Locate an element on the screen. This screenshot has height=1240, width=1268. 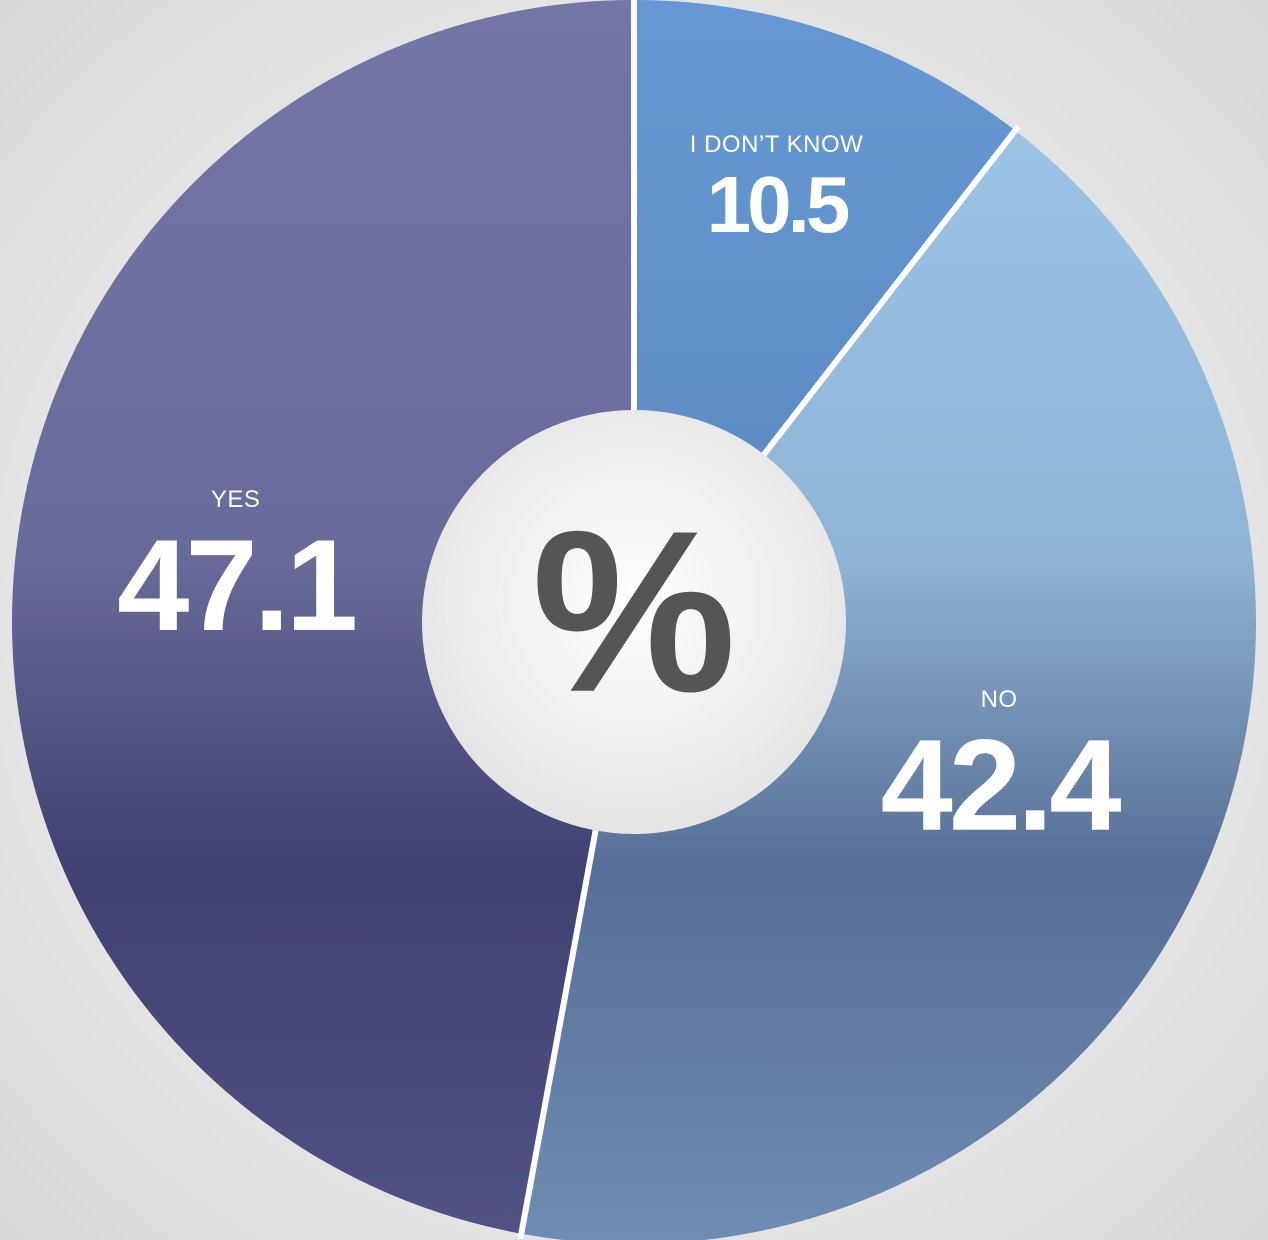
category-label: I DON’T KNOW is located at coordinates (777, 144).